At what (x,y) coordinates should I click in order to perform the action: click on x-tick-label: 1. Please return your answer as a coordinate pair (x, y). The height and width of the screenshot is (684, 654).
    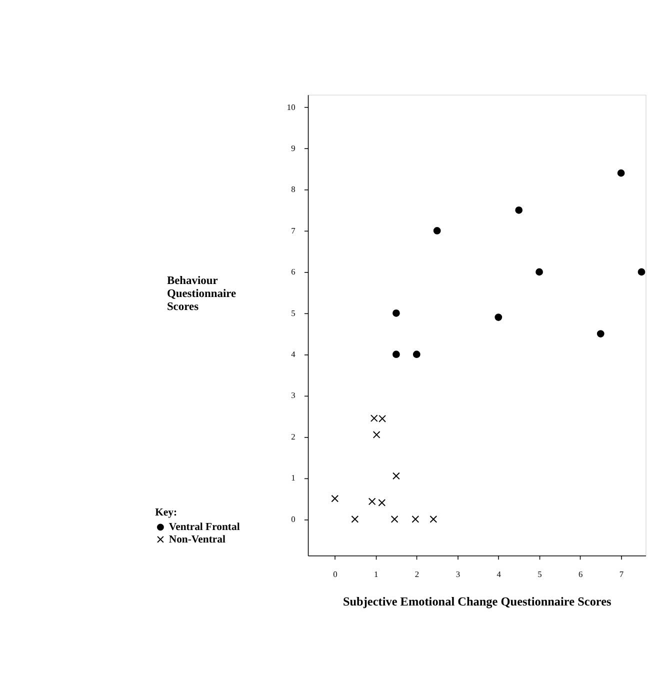
    Looking at the image, I should click on (376, 575).